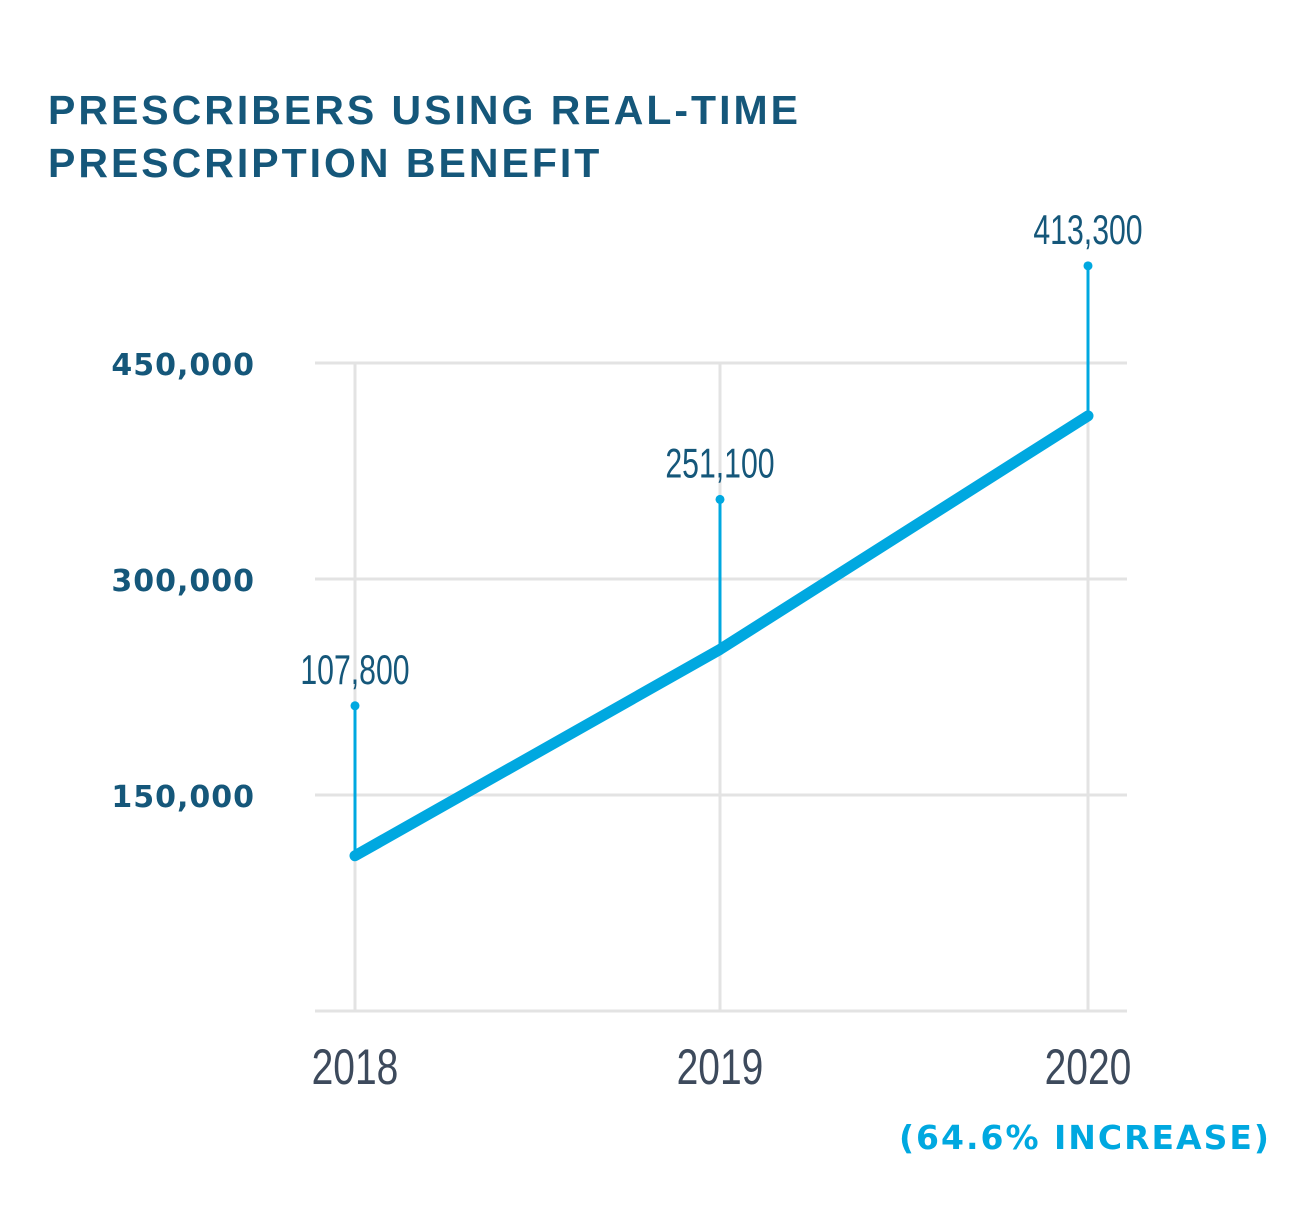 Image resolution: width=1313 pixels, height=1209 pixels. What do you see at coordinates (720, 1066) in the screenshot?
I see `x-tick-label: 2019` at bounding box center [720, 1066].